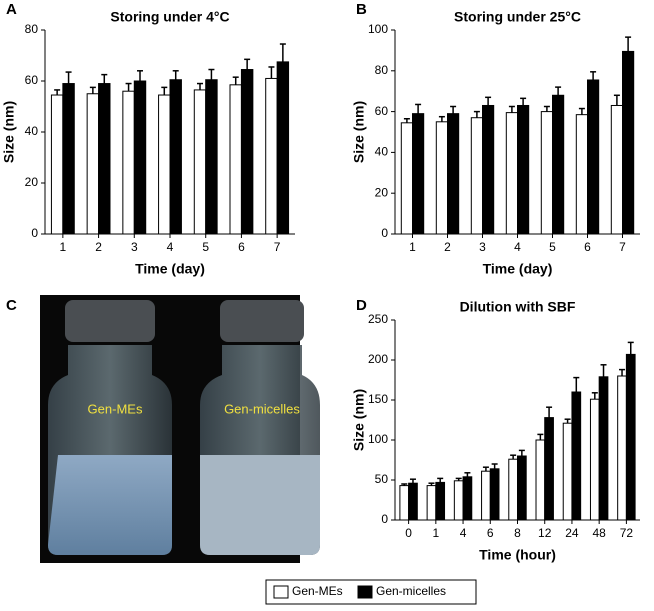 Image resolution: width=654 pixels, height=611 pixels. What do you see at coordinates (361, 9) in the screenshot?
I see `panel-label: B` at bounding box center [361, 9].